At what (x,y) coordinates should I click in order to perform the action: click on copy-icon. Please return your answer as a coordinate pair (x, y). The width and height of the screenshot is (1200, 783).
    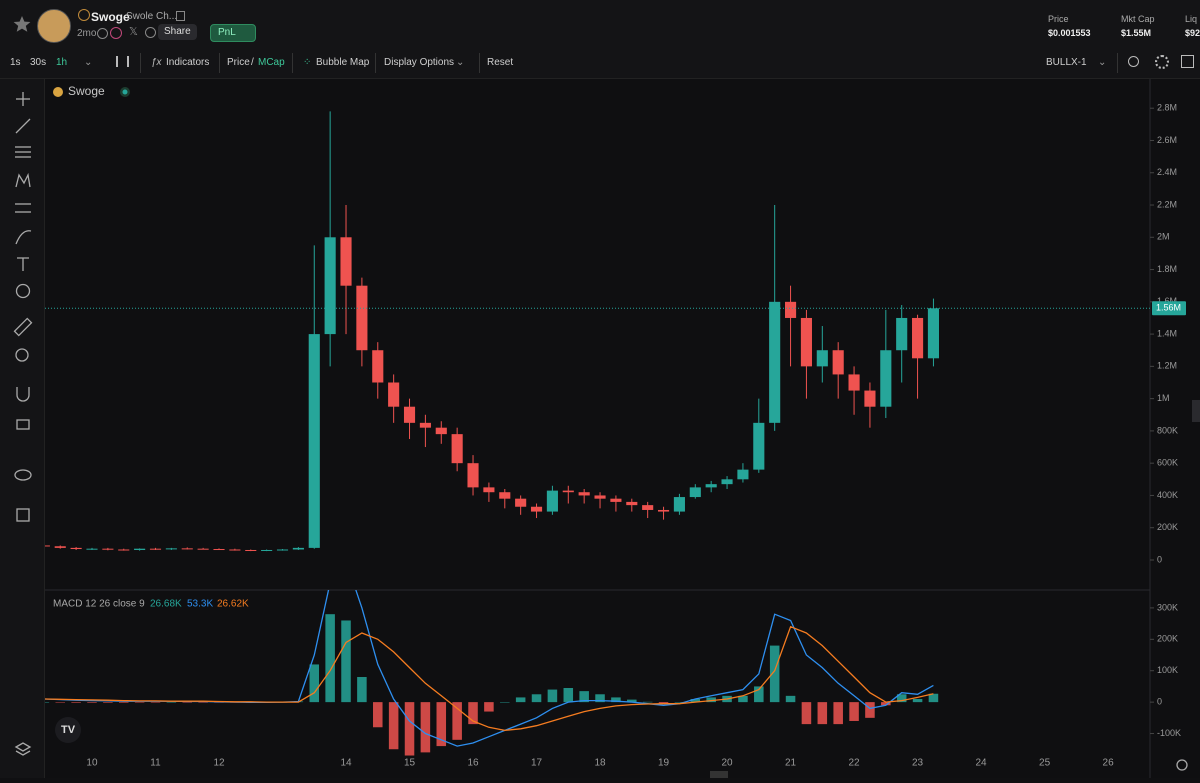
    Looking at the image, I should click on (180, 16).